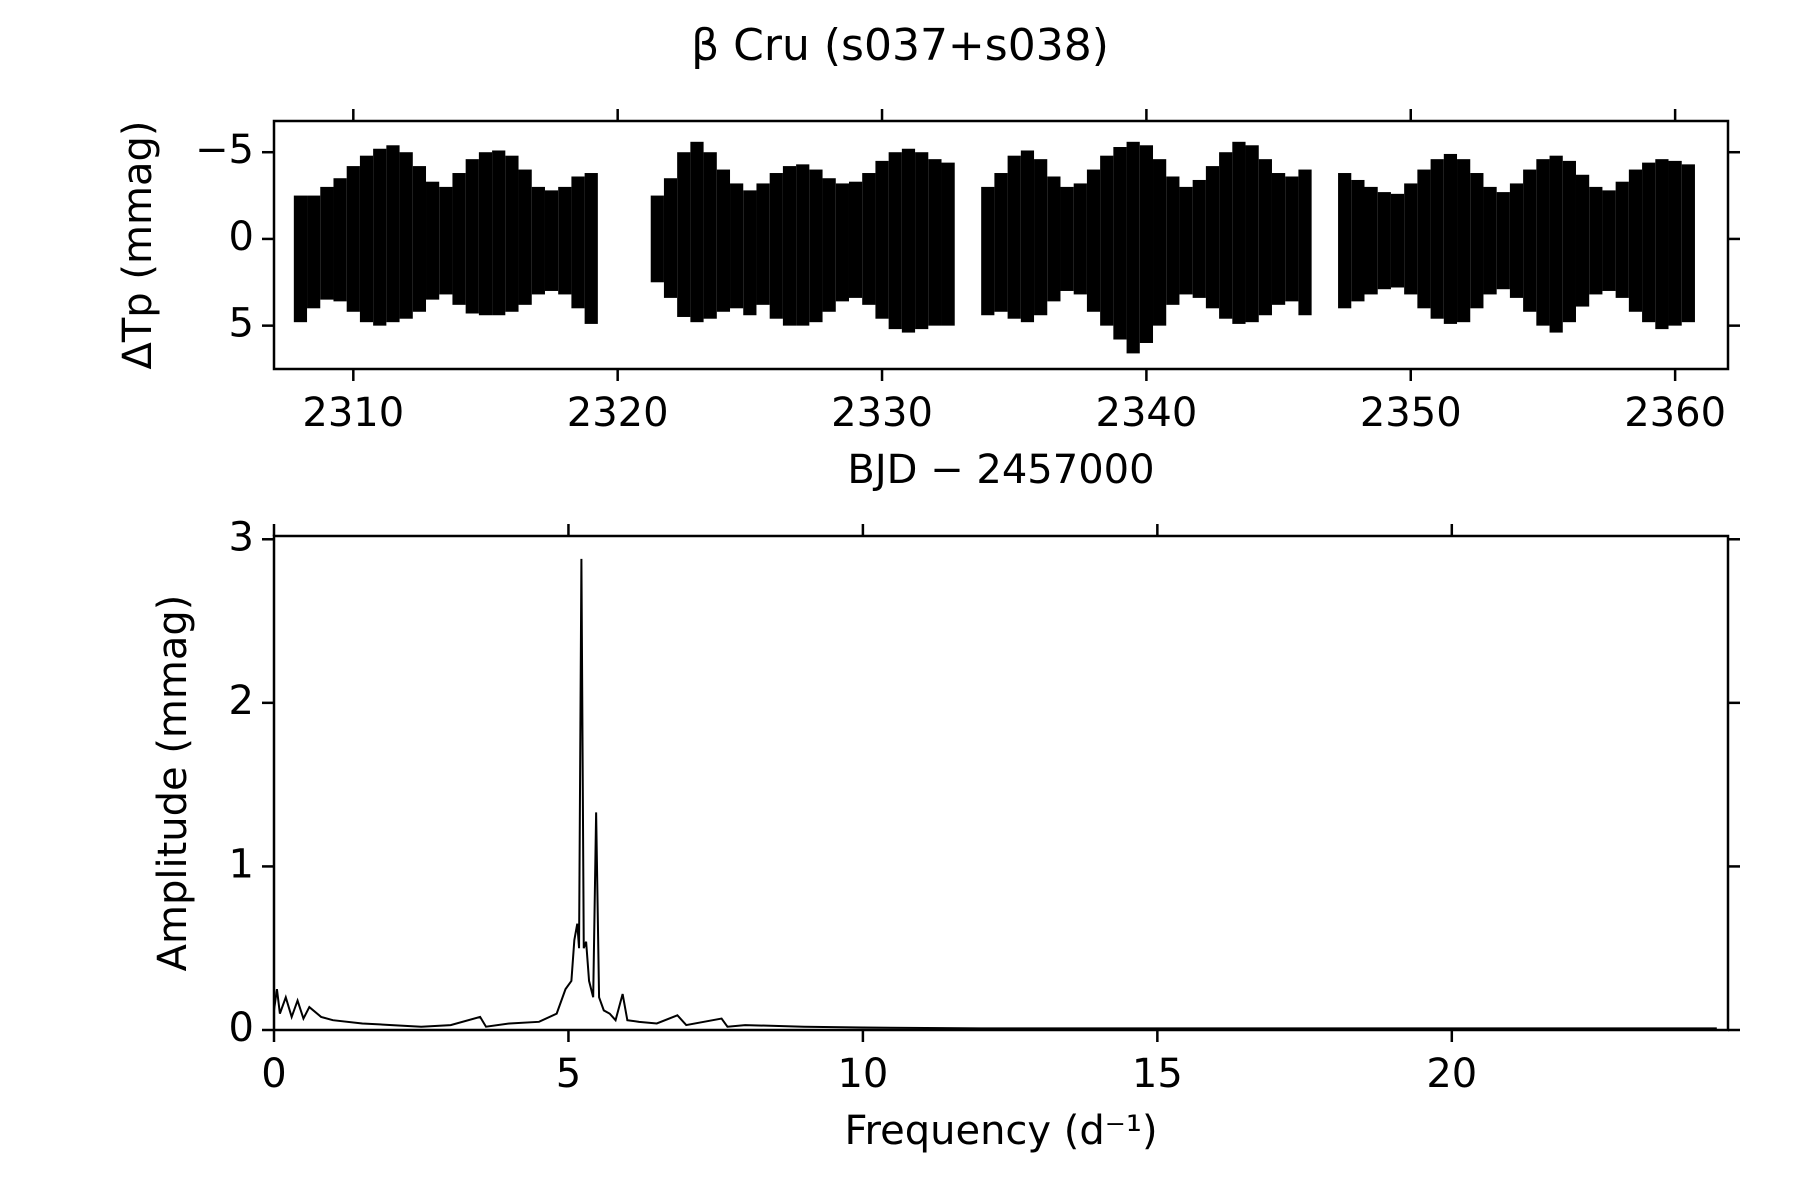  Describe the element at coordinates (618, 413) in the screenshot. I see `x-tick-label: 2320` at that location.